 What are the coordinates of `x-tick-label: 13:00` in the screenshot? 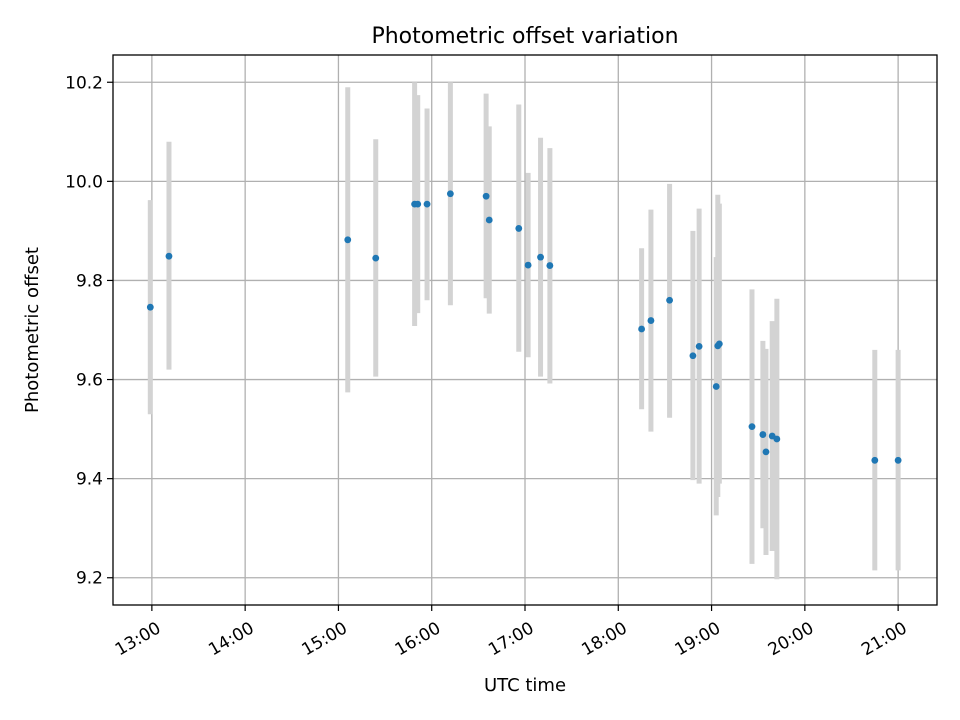 It's located at (138, 639).